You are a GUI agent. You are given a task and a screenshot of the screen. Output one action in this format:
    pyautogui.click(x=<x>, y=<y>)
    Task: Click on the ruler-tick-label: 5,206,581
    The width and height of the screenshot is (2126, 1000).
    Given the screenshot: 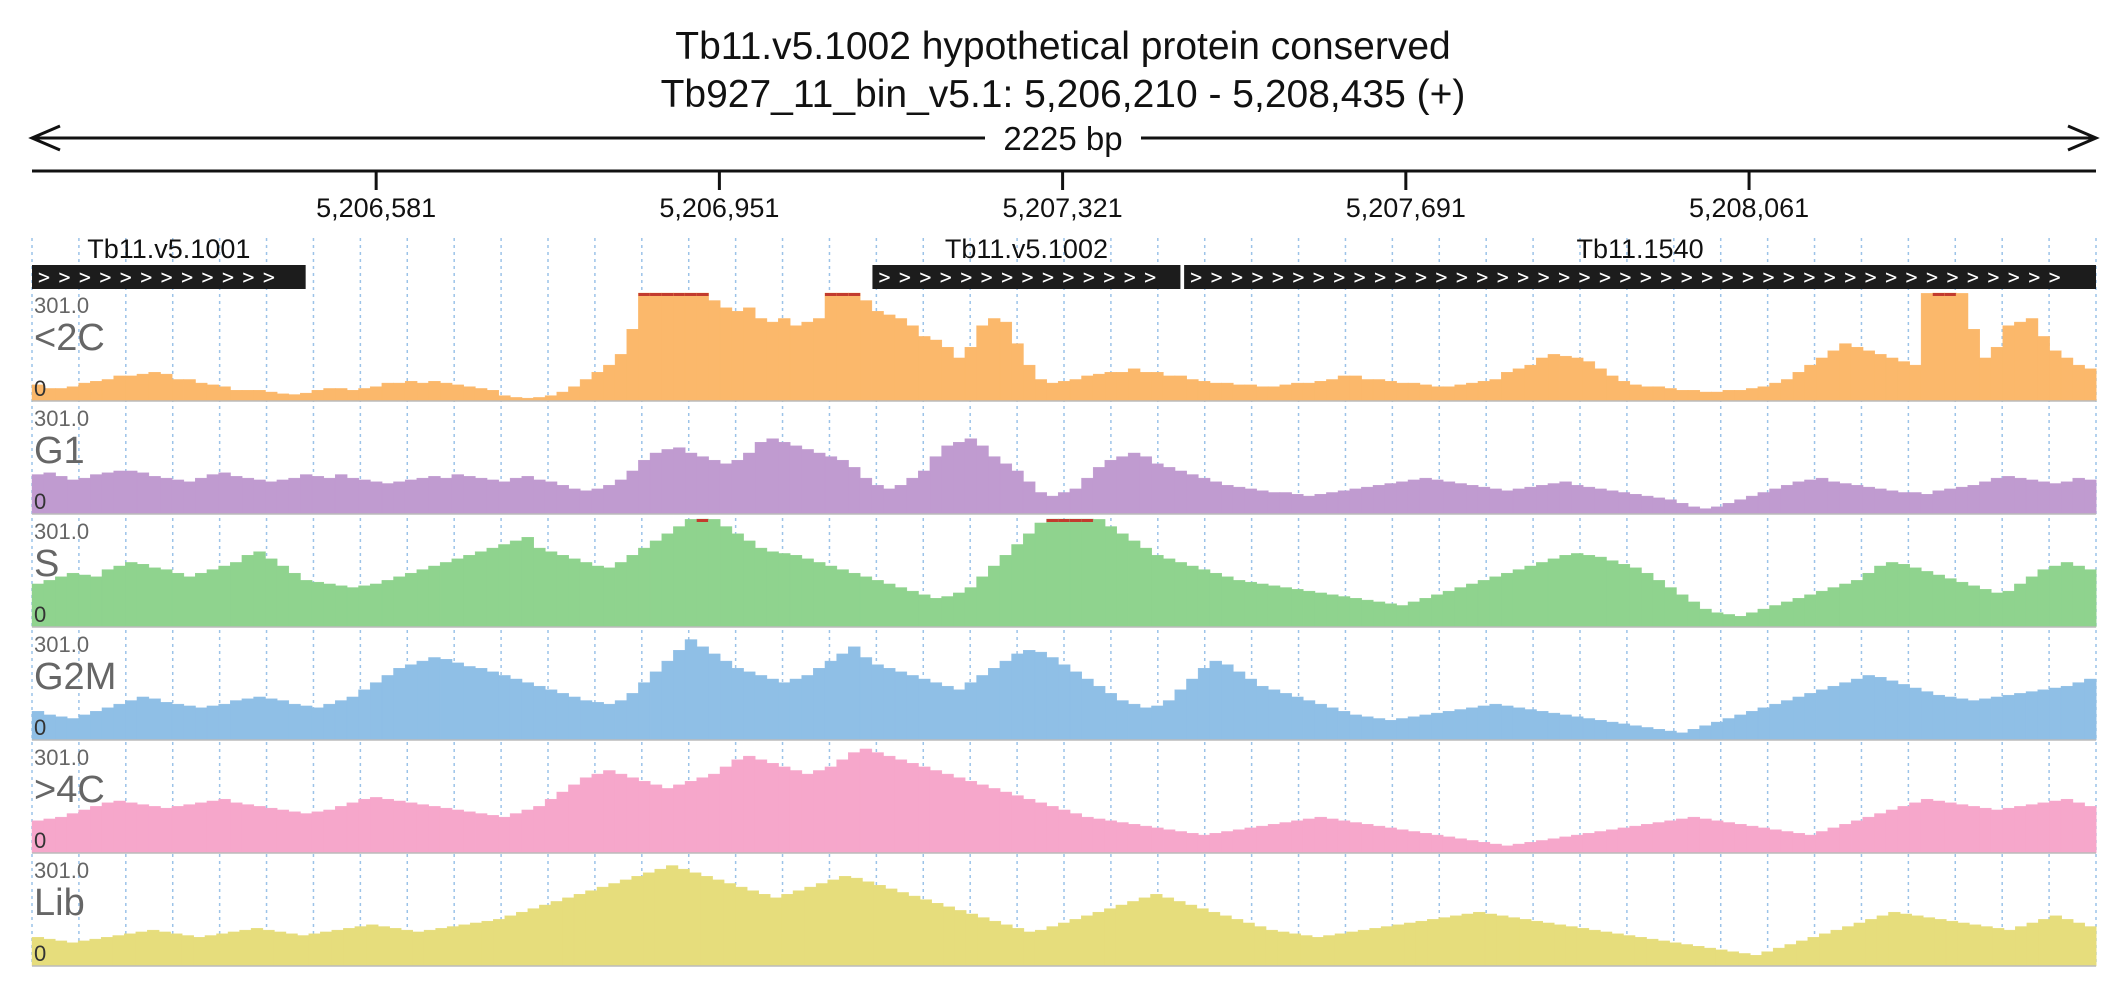 What is the action you would take?
    pyautogui.click(x=376, y=208)
    